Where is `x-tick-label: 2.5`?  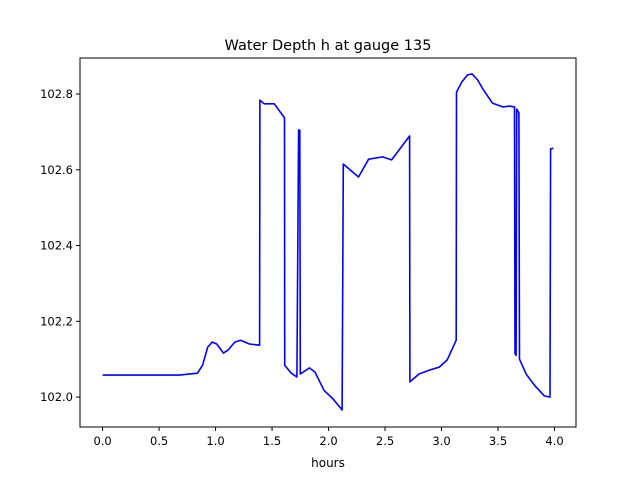 x-tick-label: 2.5 is located at coordinates (385, 441).